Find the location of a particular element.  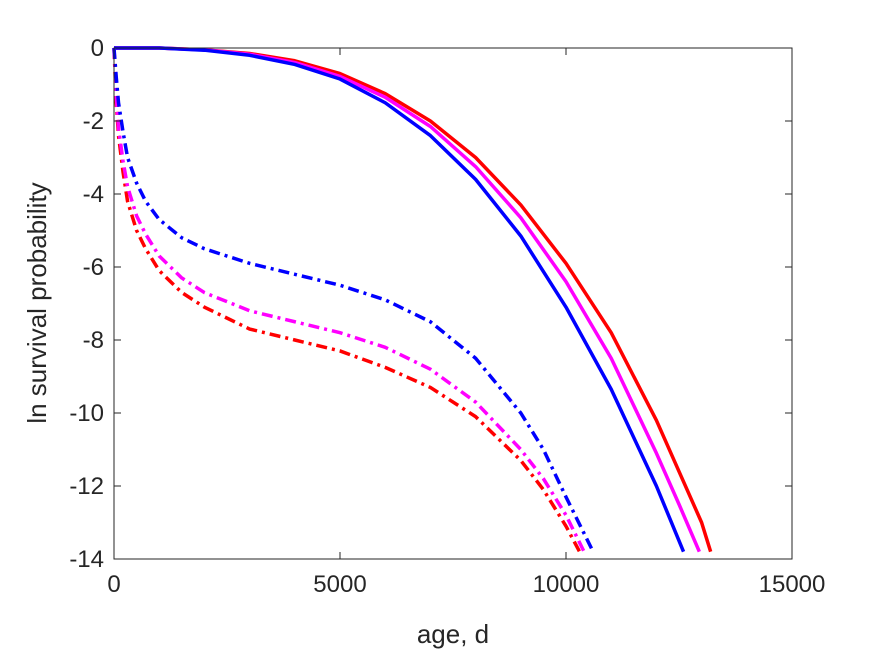

y-tick-label: -2 is located at coordinates (93, 121).